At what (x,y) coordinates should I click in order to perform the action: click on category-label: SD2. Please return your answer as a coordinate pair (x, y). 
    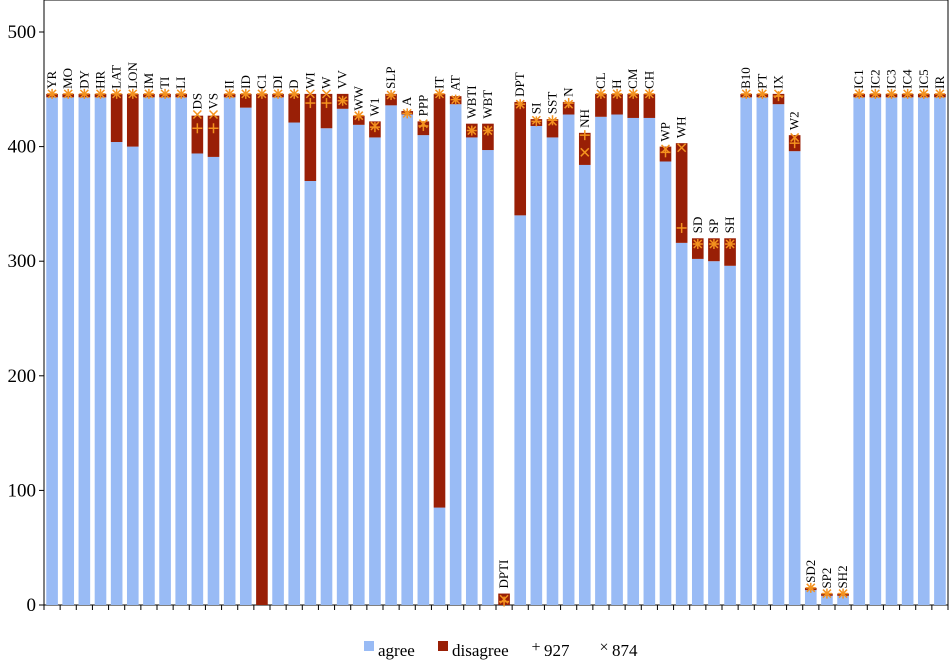
    Looking at the image, I should click on (810, 571).